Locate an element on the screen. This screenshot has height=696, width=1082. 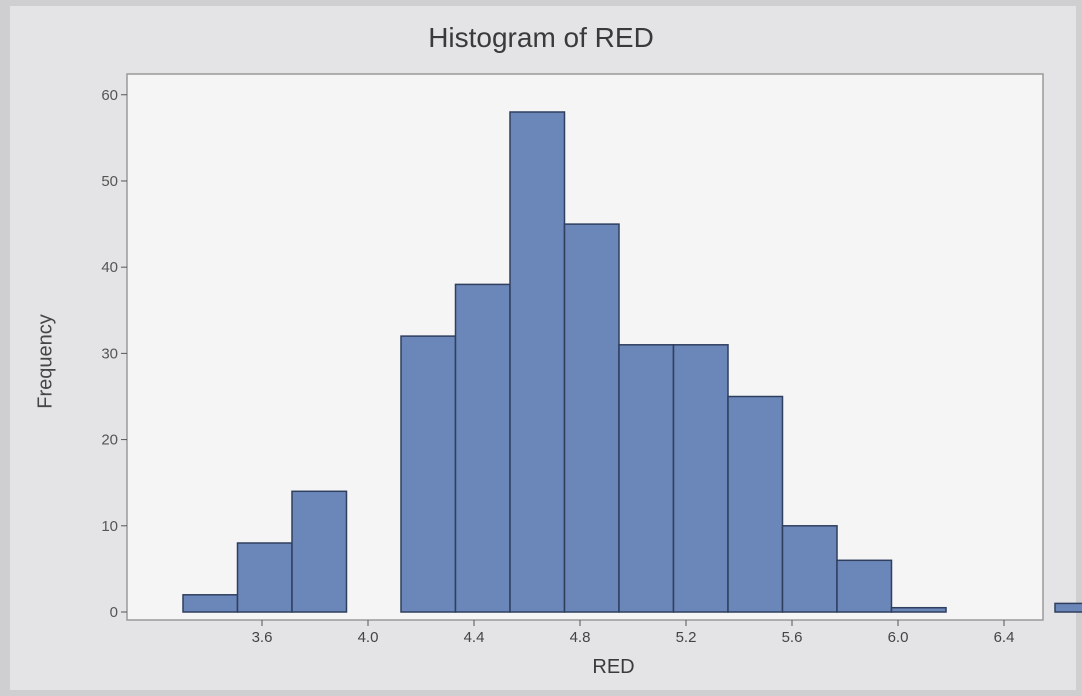
y-tick-label: 30 is located at coordinates (109, 353).